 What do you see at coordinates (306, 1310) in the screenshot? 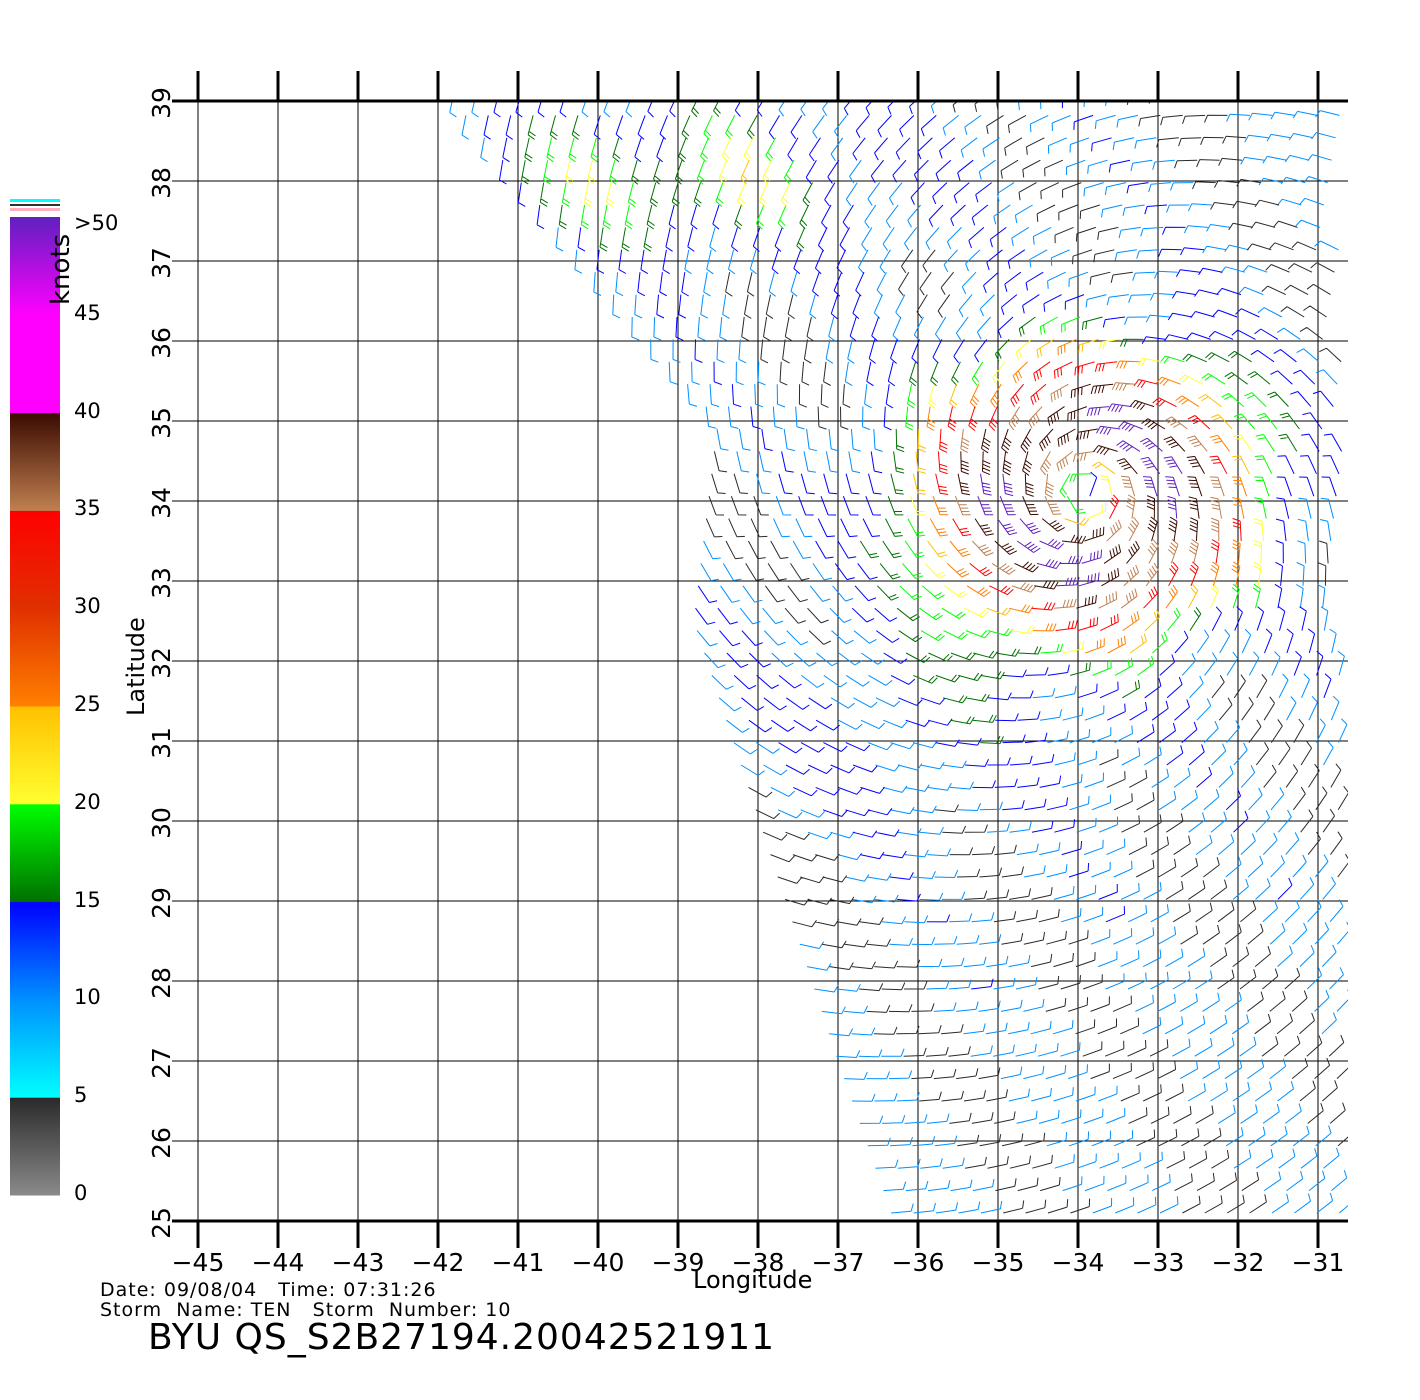
I see `storm-info-line: Storm Name: TEN Storm Number: 10` at bounding box center [306, 1310].